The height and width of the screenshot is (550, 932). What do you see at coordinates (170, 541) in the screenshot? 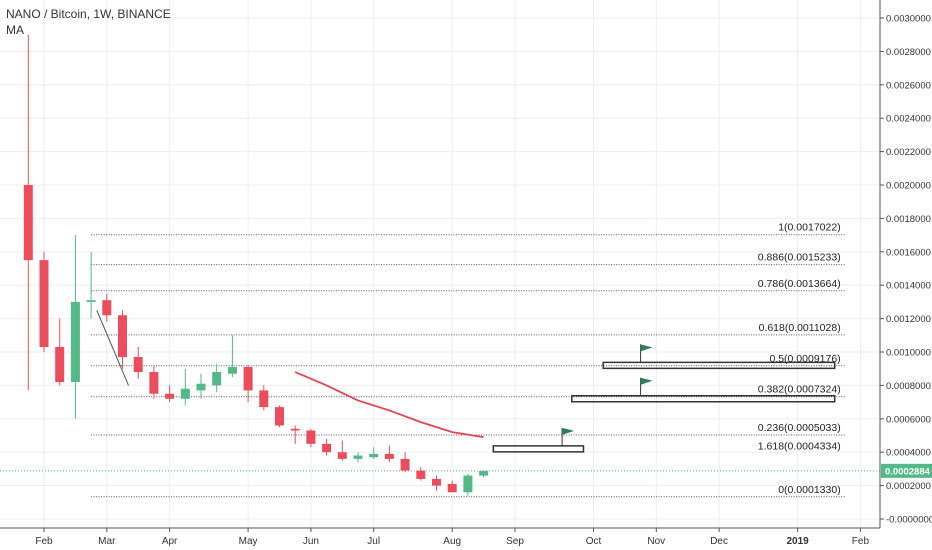
I see `x-tick-label: Apr` at bounding box center [170, 541].